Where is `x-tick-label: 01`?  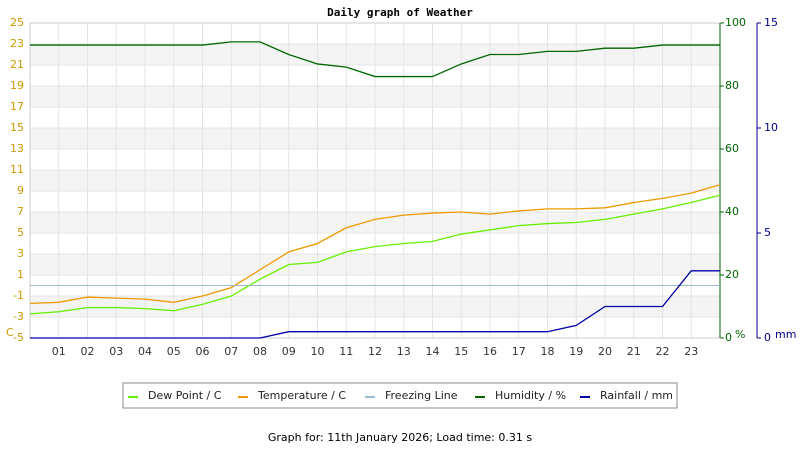
x-tick-label: 01 is located at coordinates (59, 351).